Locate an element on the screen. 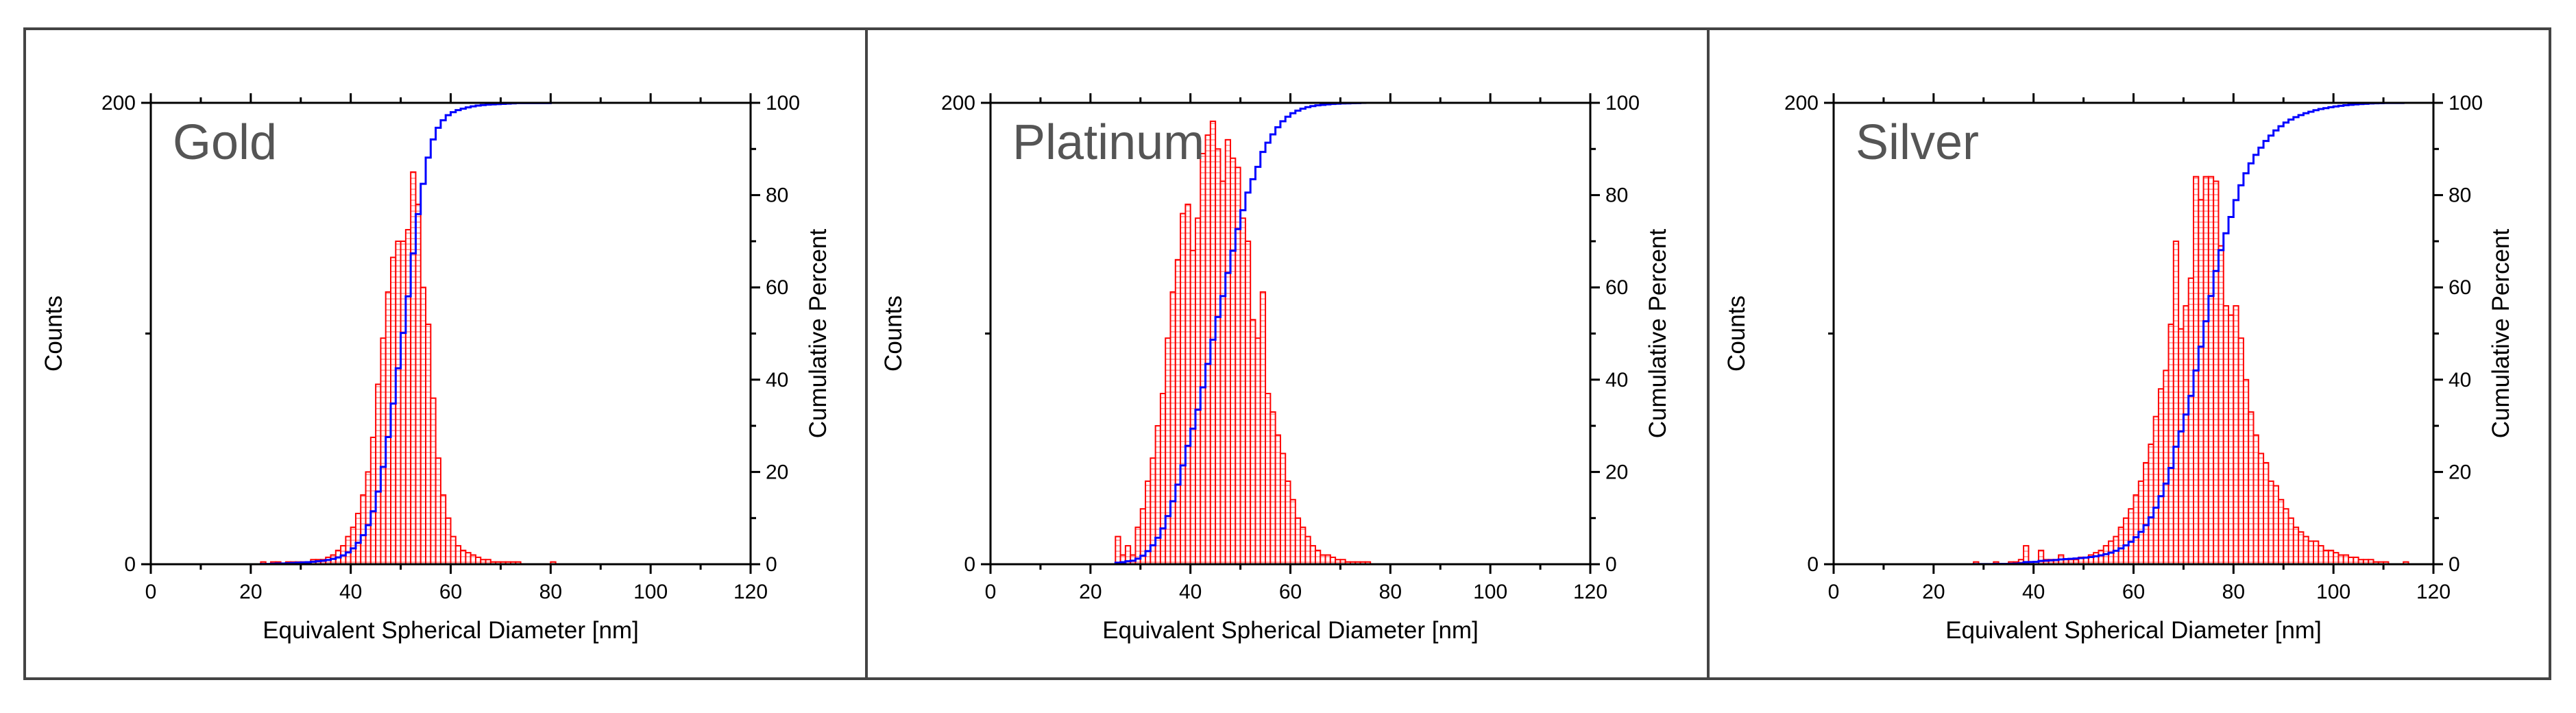 Image resolution: width=2576 pixels, height=713 pixels. y2-axis-ticks: 0 20 40 60 80 100 is located at coordinates (2458, 334).